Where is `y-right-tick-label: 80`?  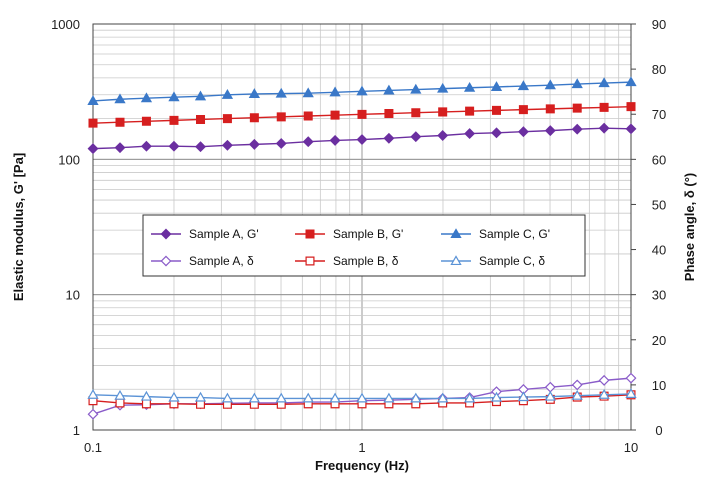 y-right-tick-label: 80 is located at coordinates (659, 69).